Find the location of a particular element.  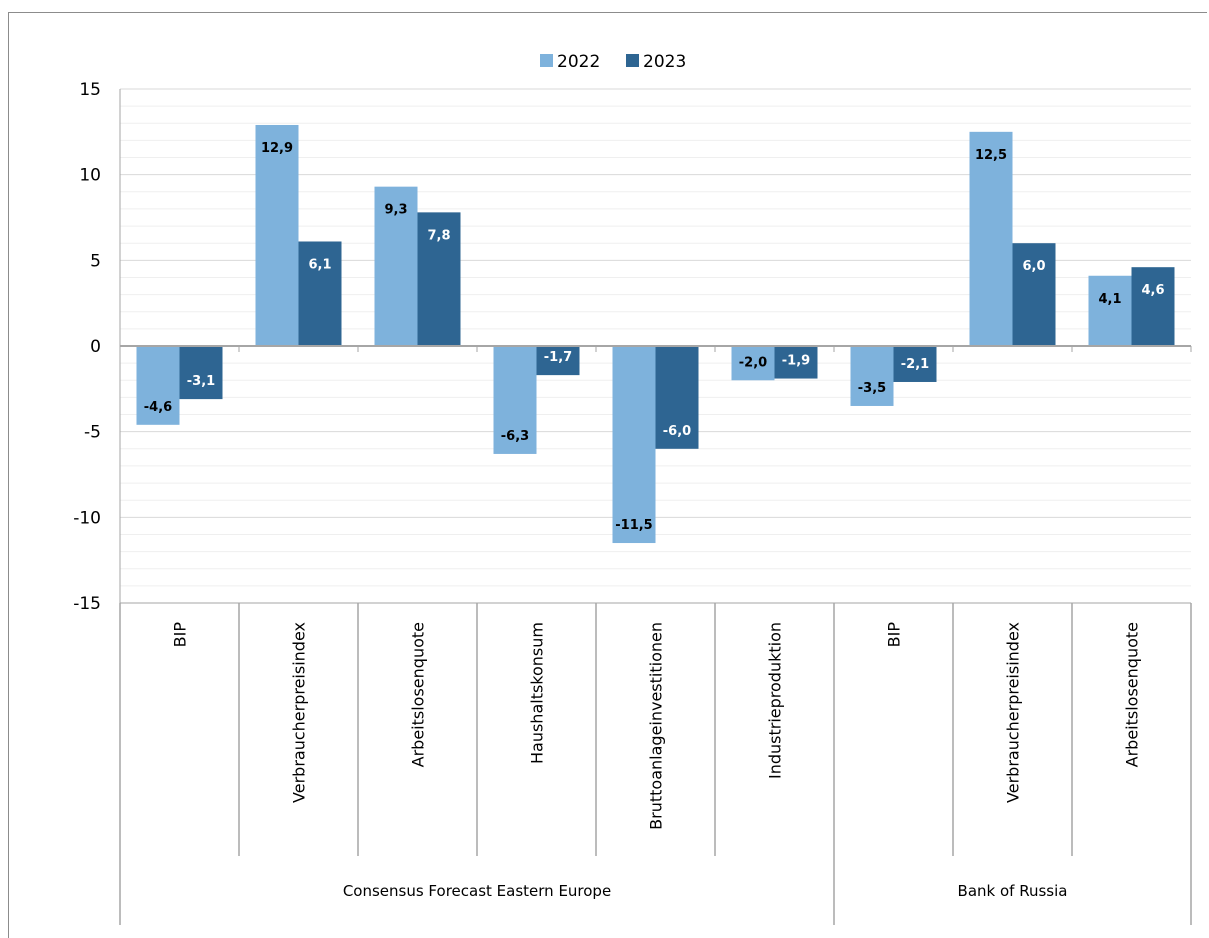

data-label: -2,1 is located at coordinates (915, 364).